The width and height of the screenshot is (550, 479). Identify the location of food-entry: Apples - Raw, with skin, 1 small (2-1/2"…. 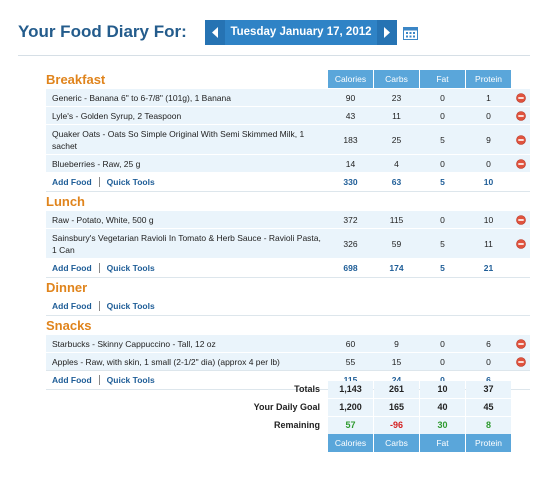
(288, 362).